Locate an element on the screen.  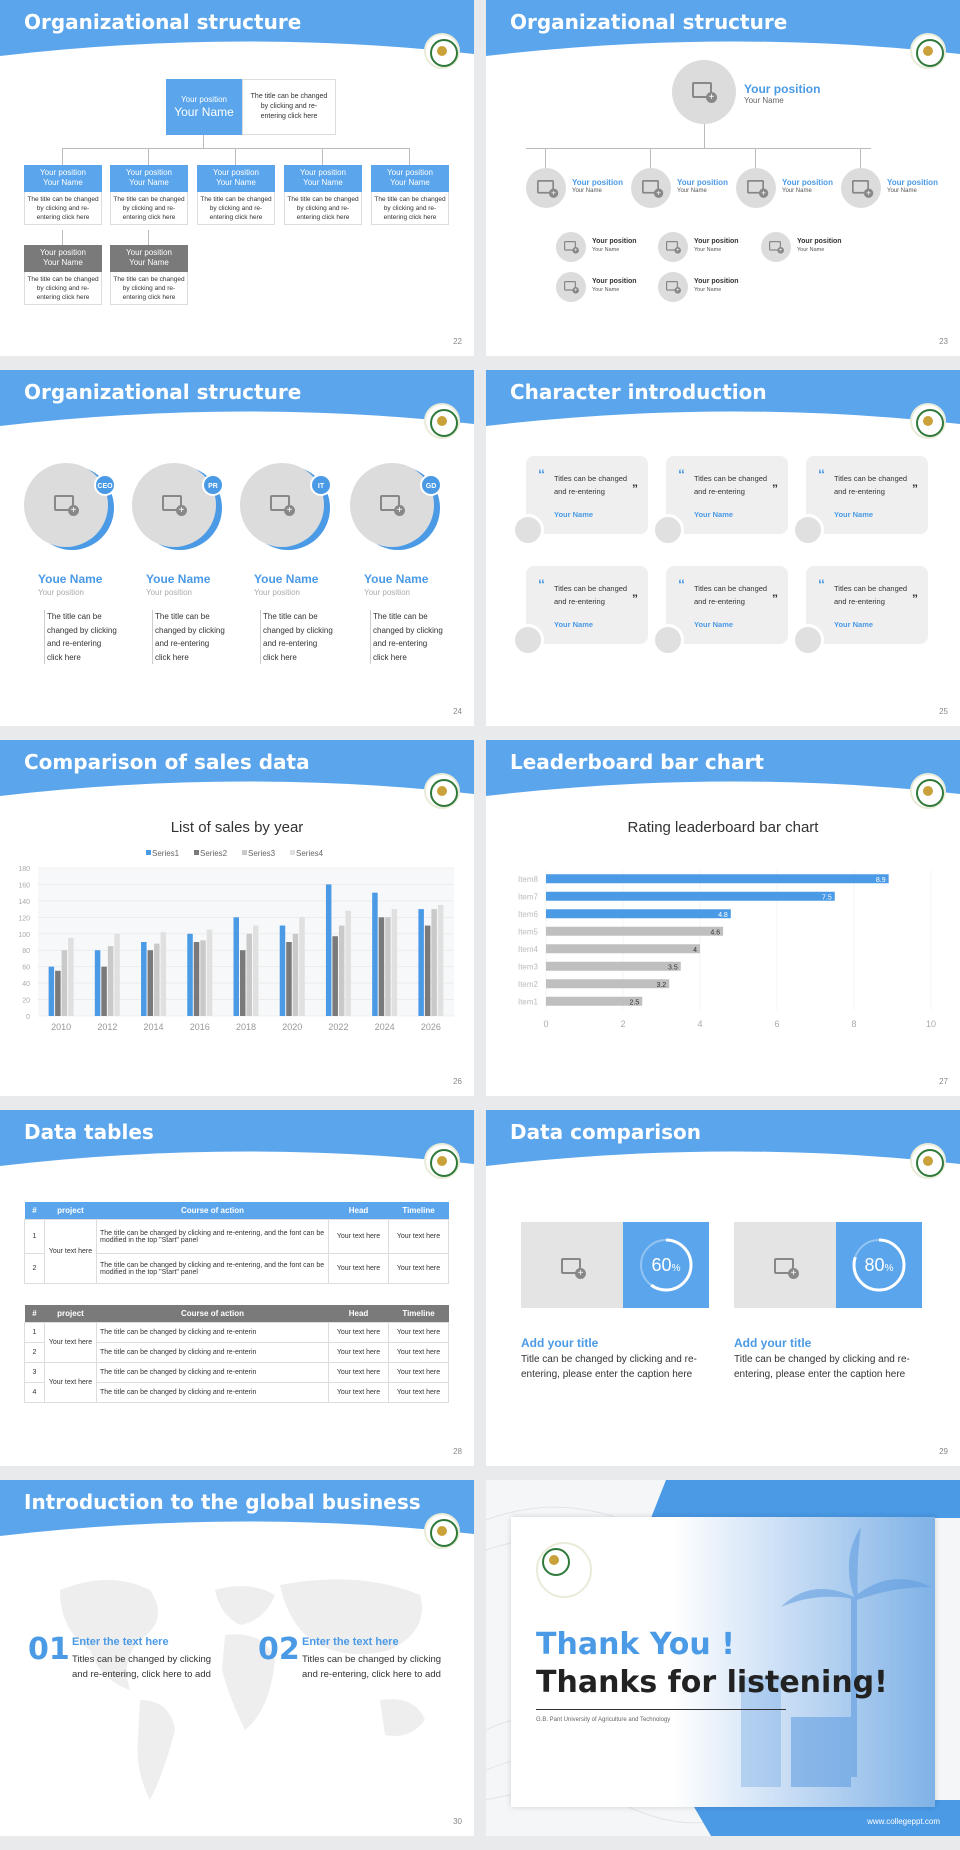
slide-title: Character introduction is located at coordinates (638, 392).